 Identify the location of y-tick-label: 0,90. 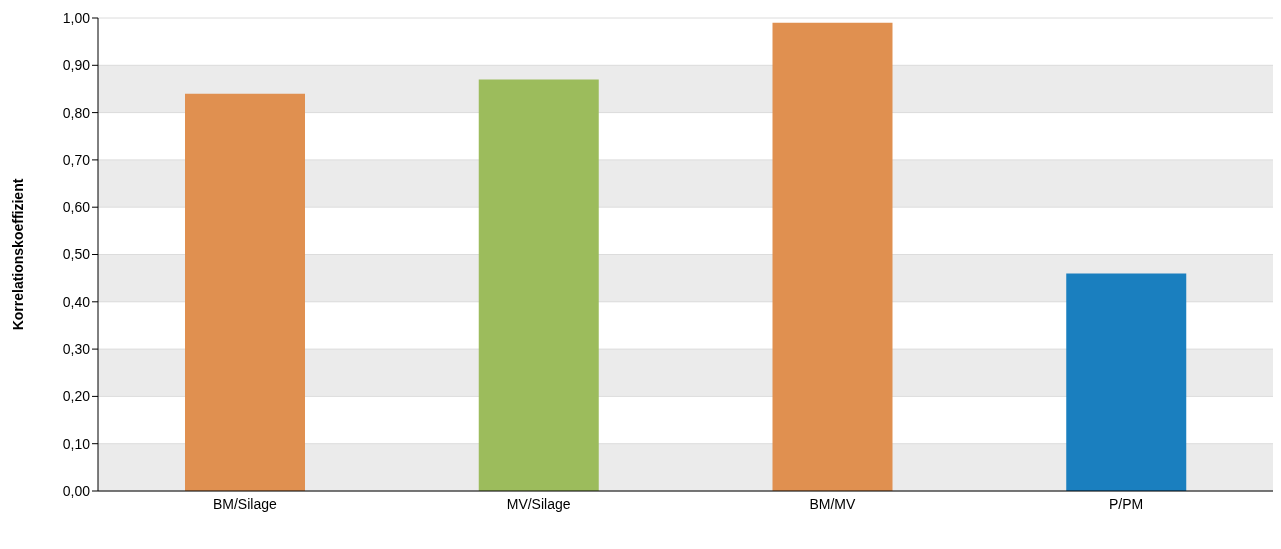
(76, 65).